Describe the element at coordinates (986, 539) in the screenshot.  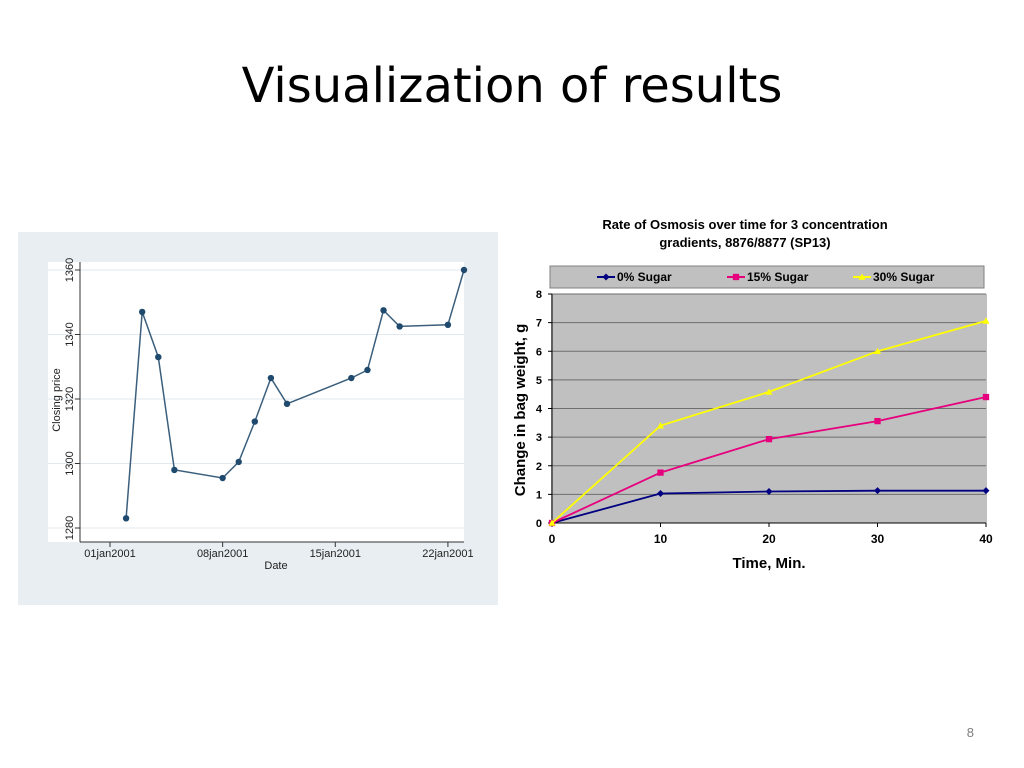
I see `x-tick-label: 40` at that location.